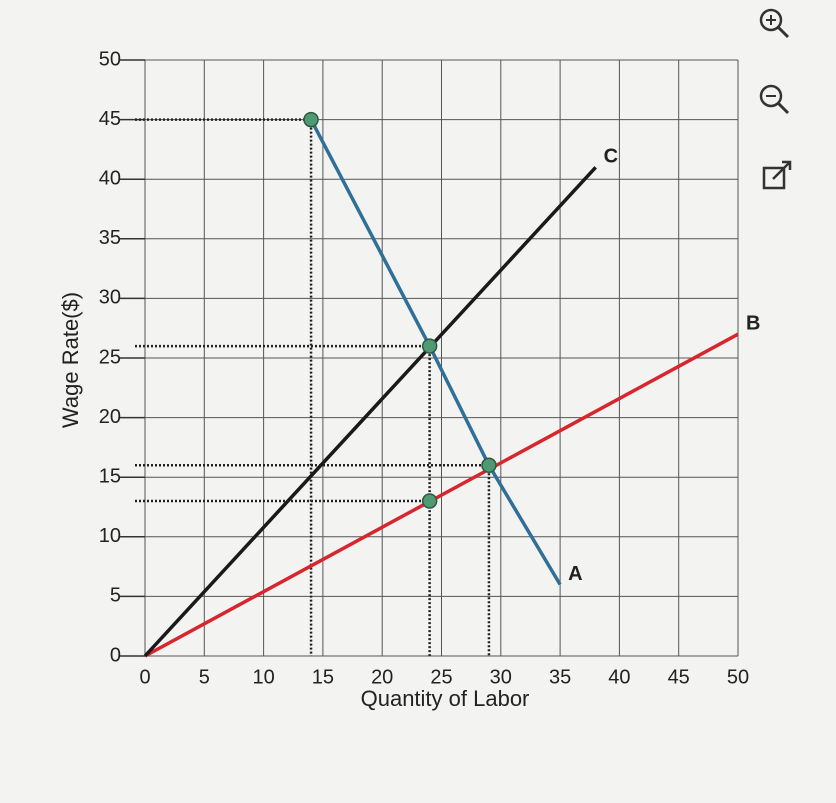  Describe the element at coordinates (777, 175) in the screenshot. I see `open-external` at that location.